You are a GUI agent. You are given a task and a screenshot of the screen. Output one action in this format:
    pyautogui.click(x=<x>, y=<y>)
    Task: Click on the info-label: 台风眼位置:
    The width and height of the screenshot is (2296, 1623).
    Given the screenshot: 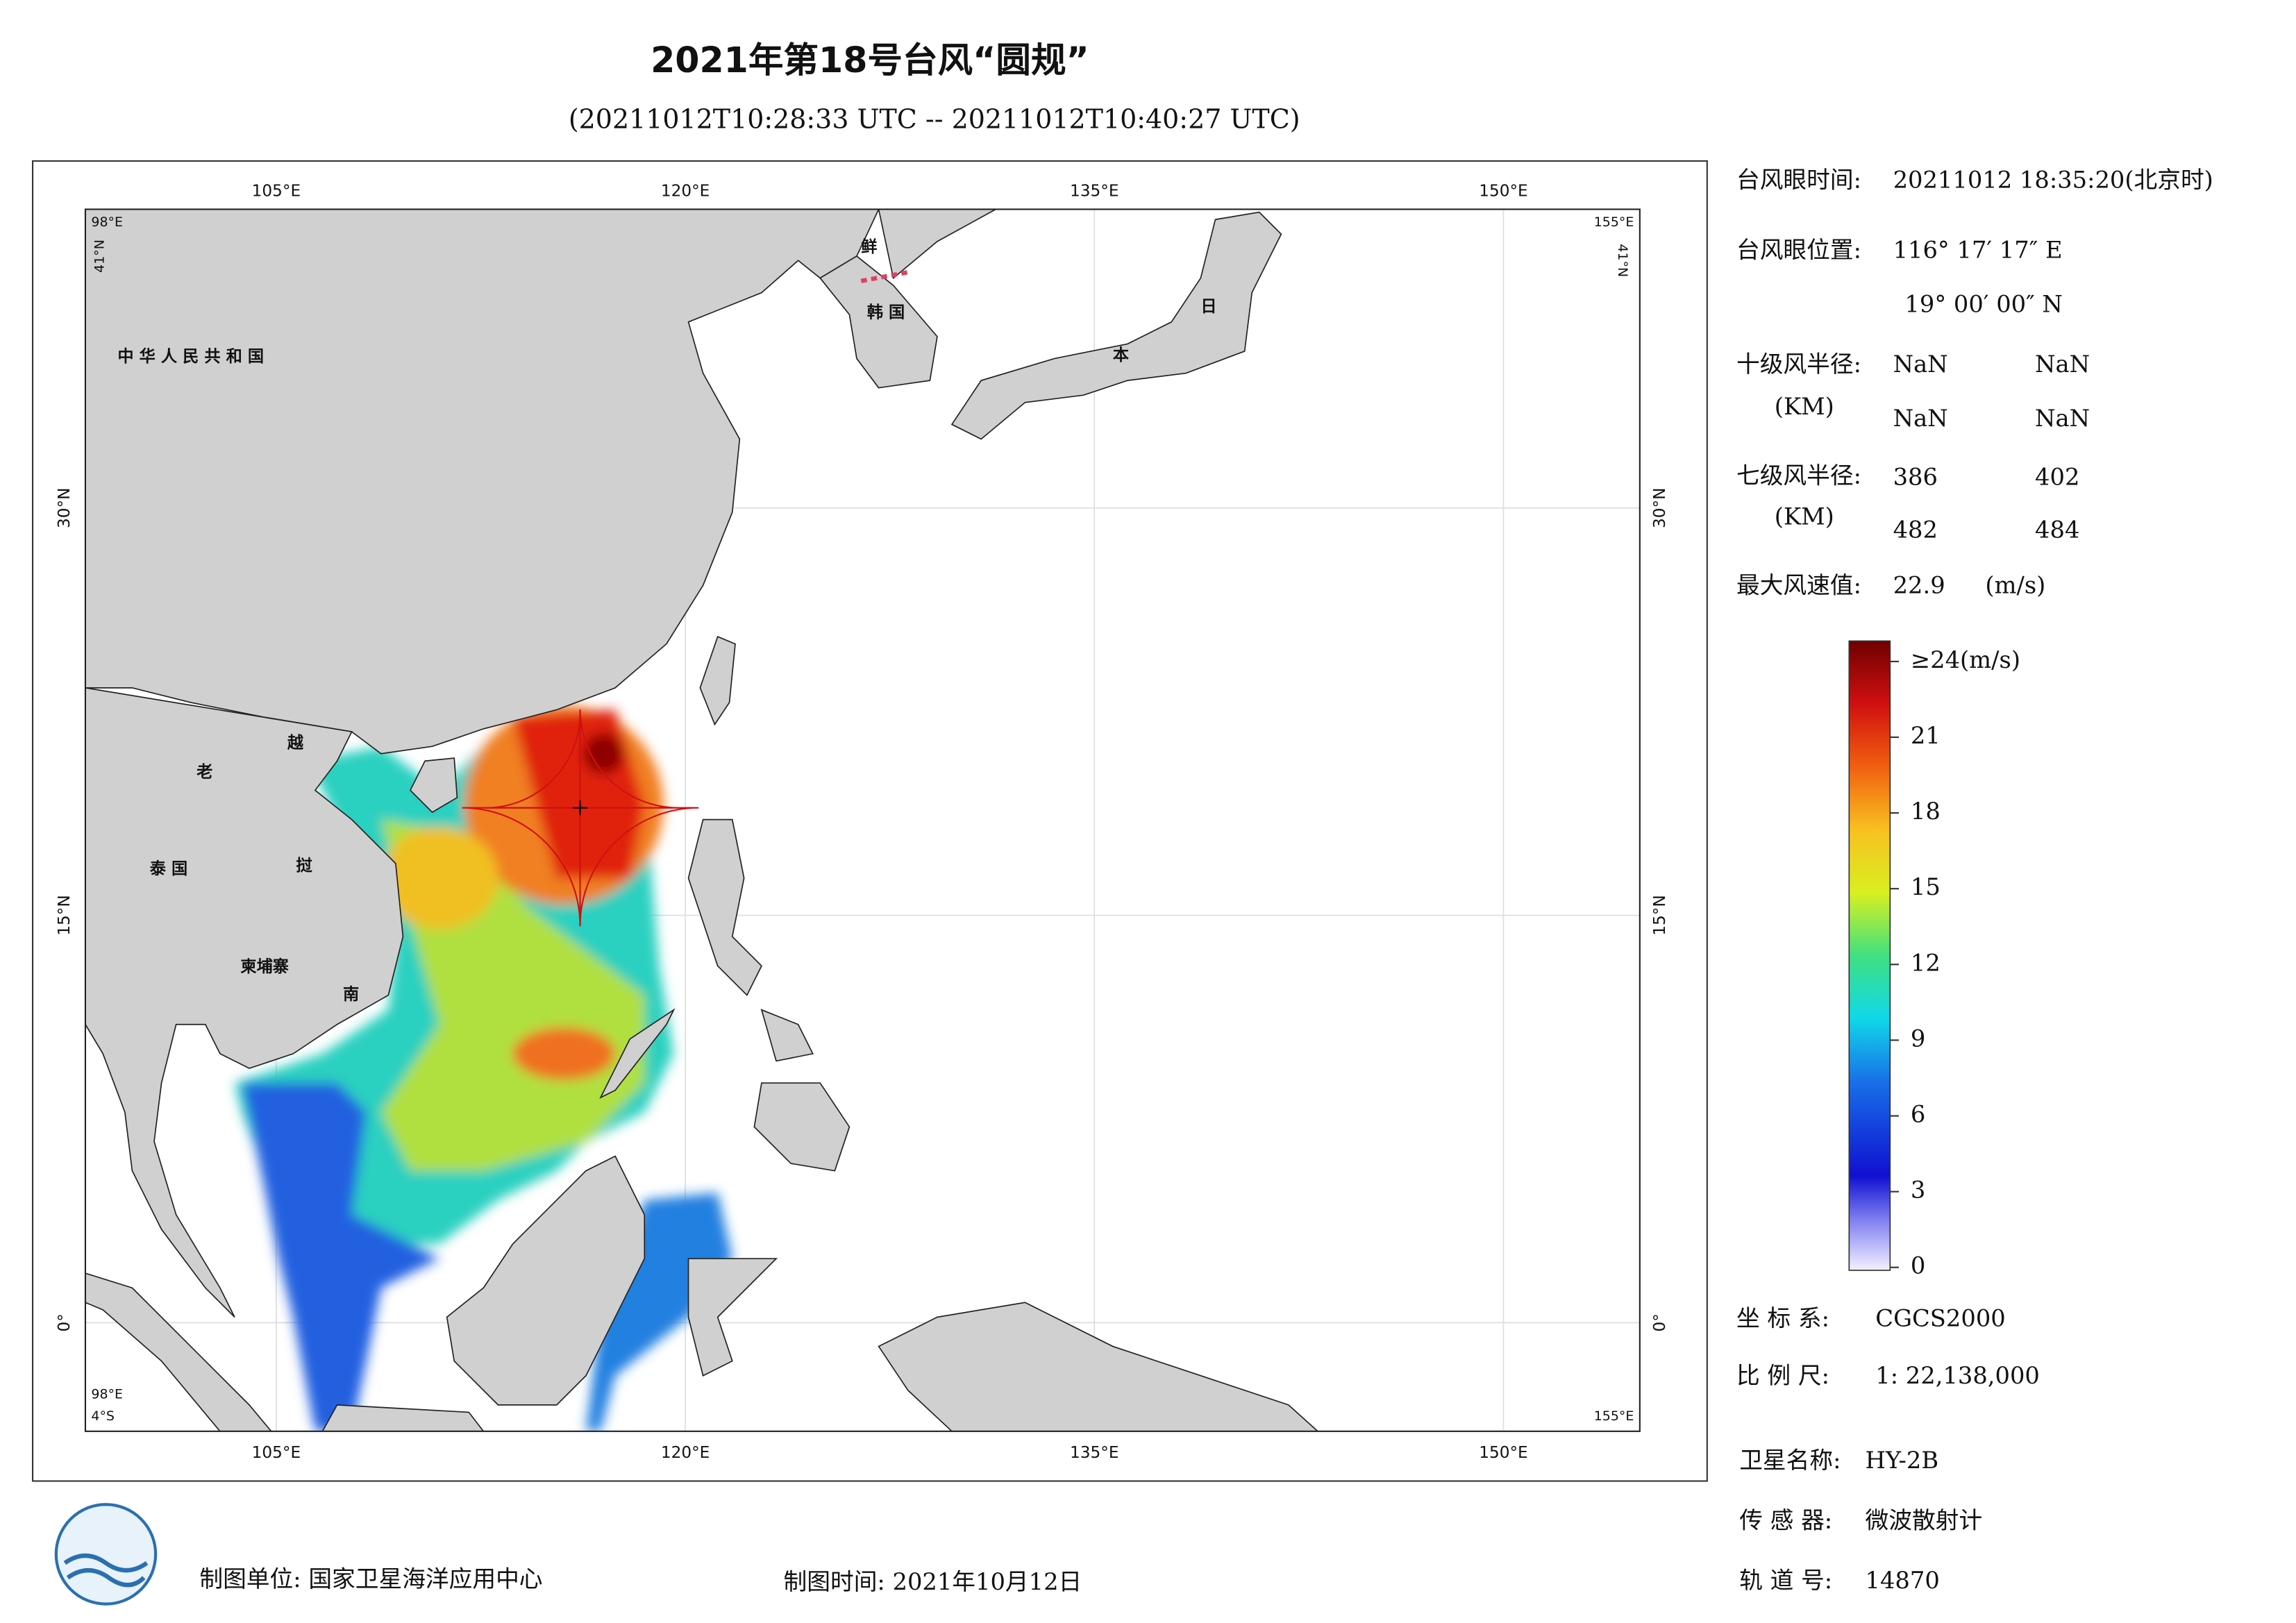 What is the action you would take?
    pyautogui.click(x=1798, y=250)
    